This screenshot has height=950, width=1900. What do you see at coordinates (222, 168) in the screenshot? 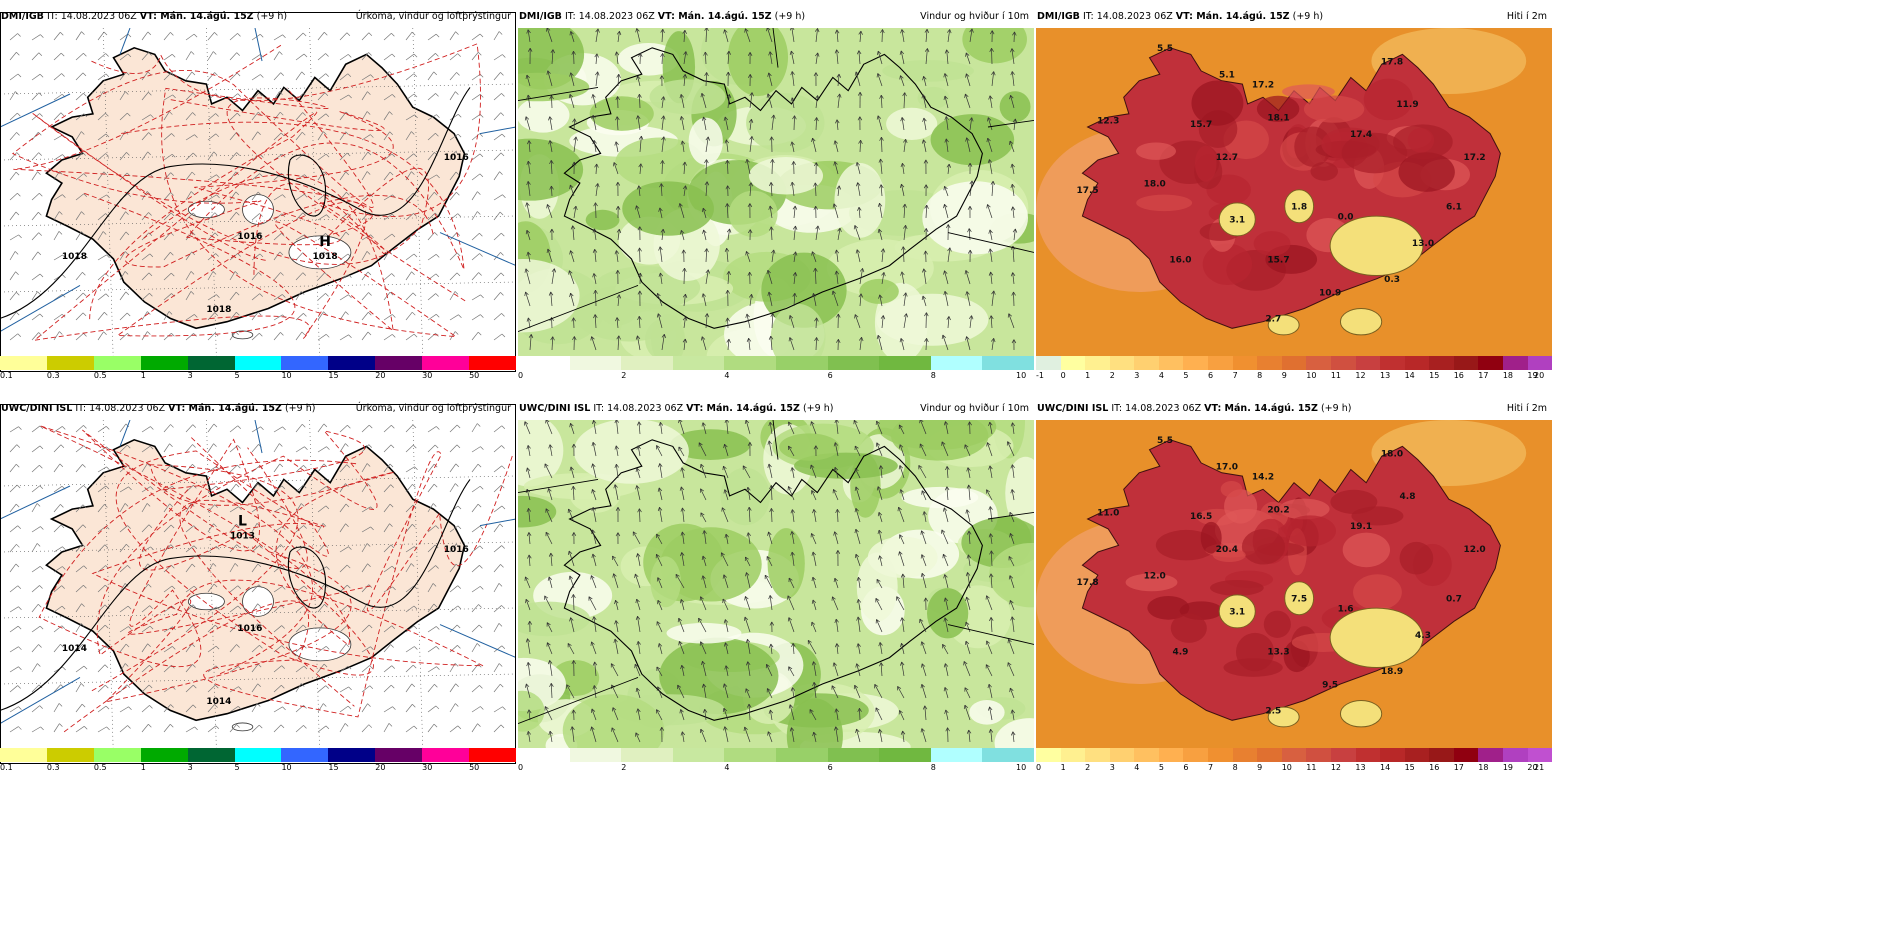
I see `temperature-contour` at bounding box center [222, 168].